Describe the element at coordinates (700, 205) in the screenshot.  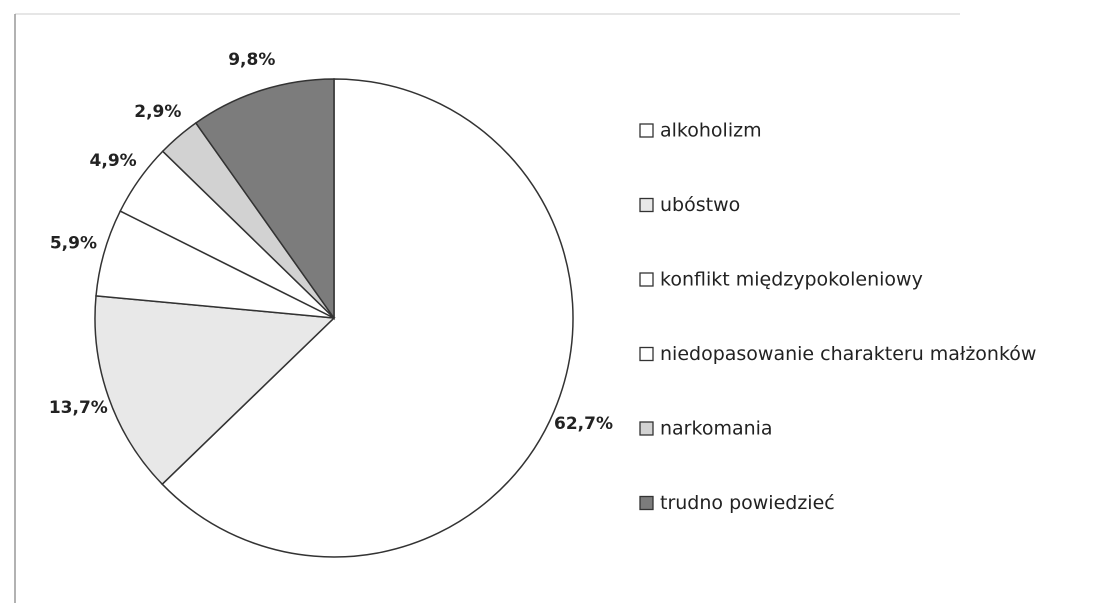
I see `legend-label: ubóstwo` at that location.